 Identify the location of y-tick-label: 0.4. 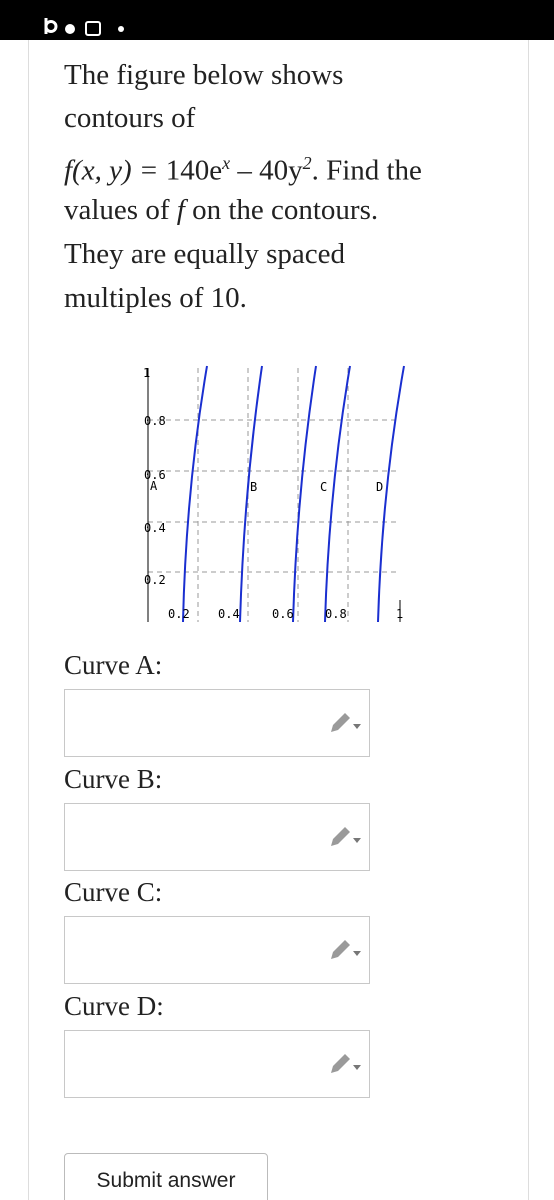
(155, 528).